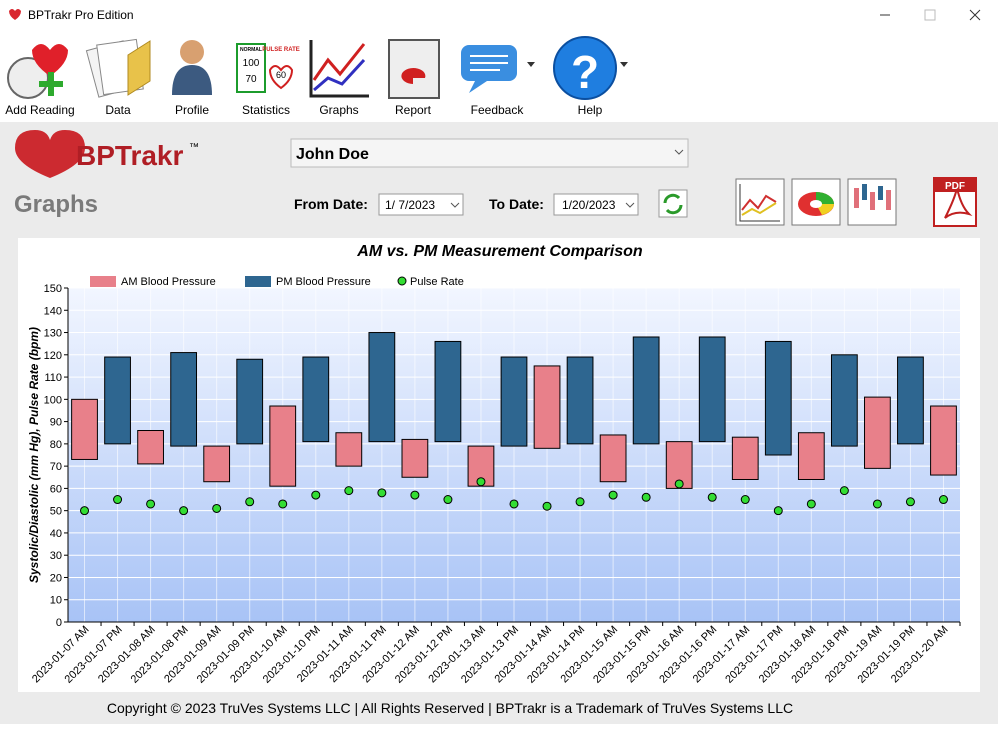 The image size is (998, 729). I want to click on y-tick-label: 90, so click(56, 423).